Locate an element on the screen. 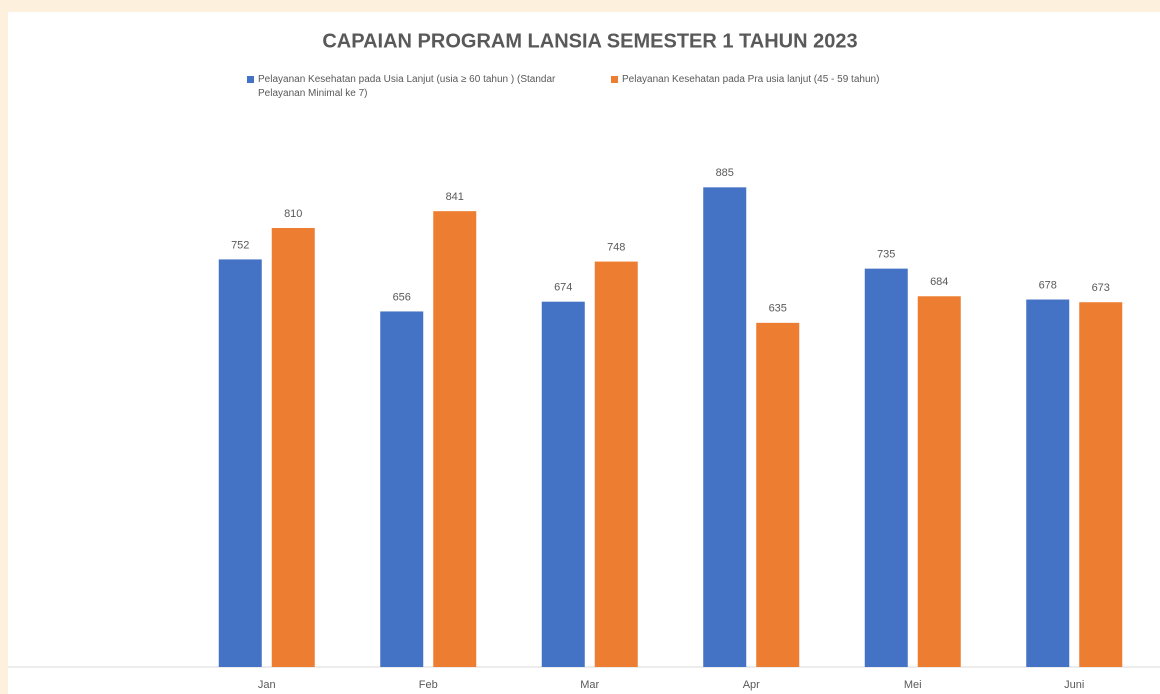 Image resolution: width=1160 pixels, height=694 pixels. x-tick-label: Mar is located at coordinates (589, 685).